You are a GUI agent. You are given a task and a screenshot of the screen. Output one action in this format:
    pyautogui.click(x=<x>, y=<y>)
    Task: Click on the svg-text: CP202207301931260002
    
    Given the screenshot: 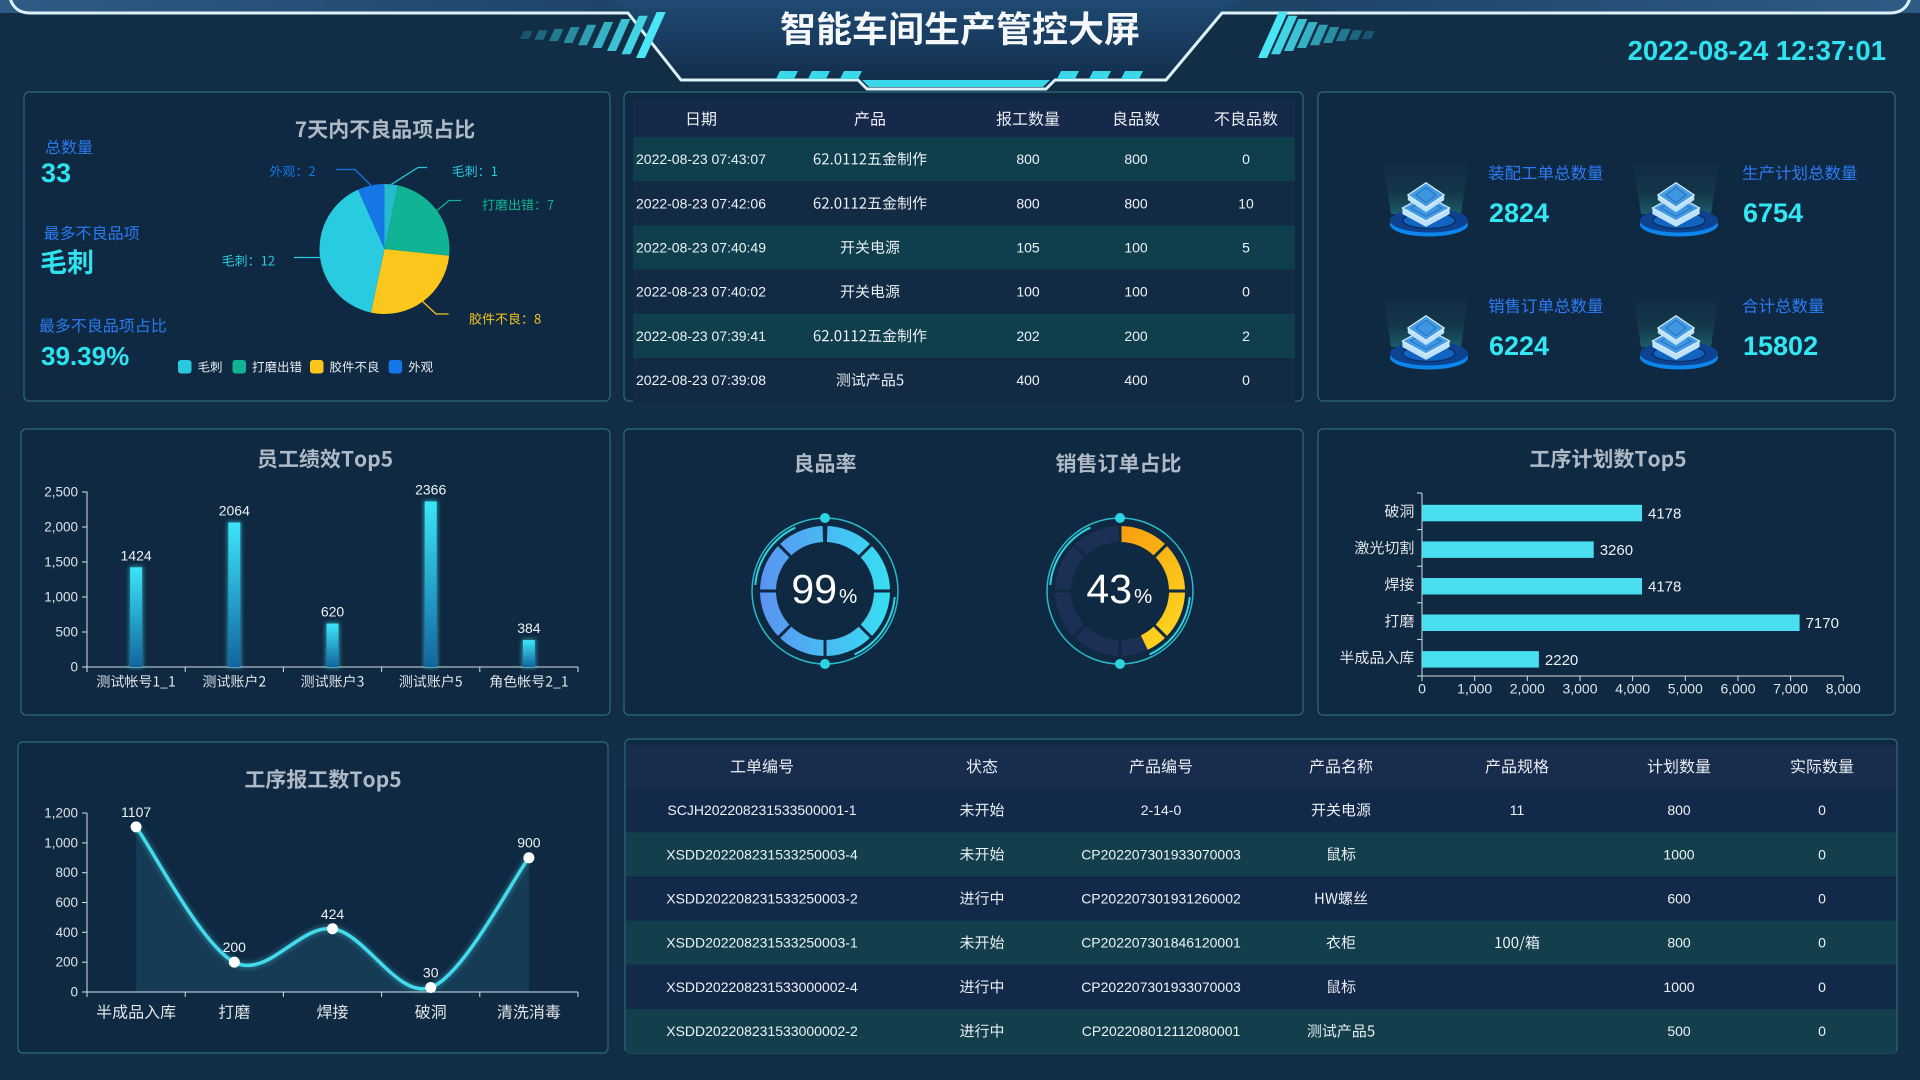 What is the action you would take?
    pyautogui.click(x=1161, y=899)
    